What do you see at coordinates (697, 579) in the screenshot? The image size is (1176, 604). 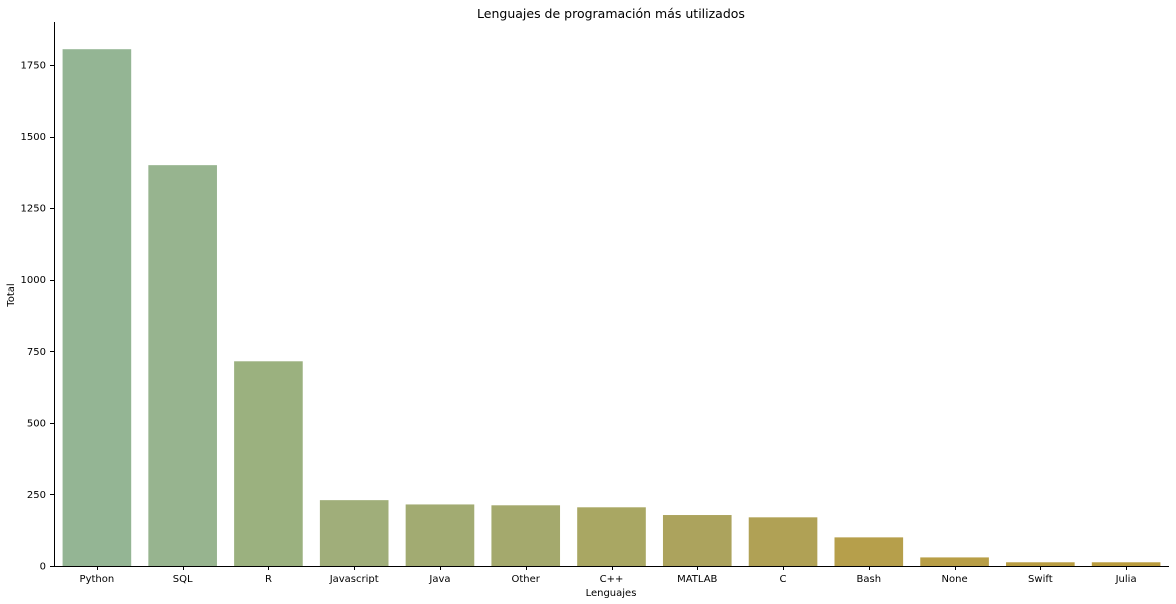 I see `x-tick-label: MATLAB` at bounding box center [697, 579].